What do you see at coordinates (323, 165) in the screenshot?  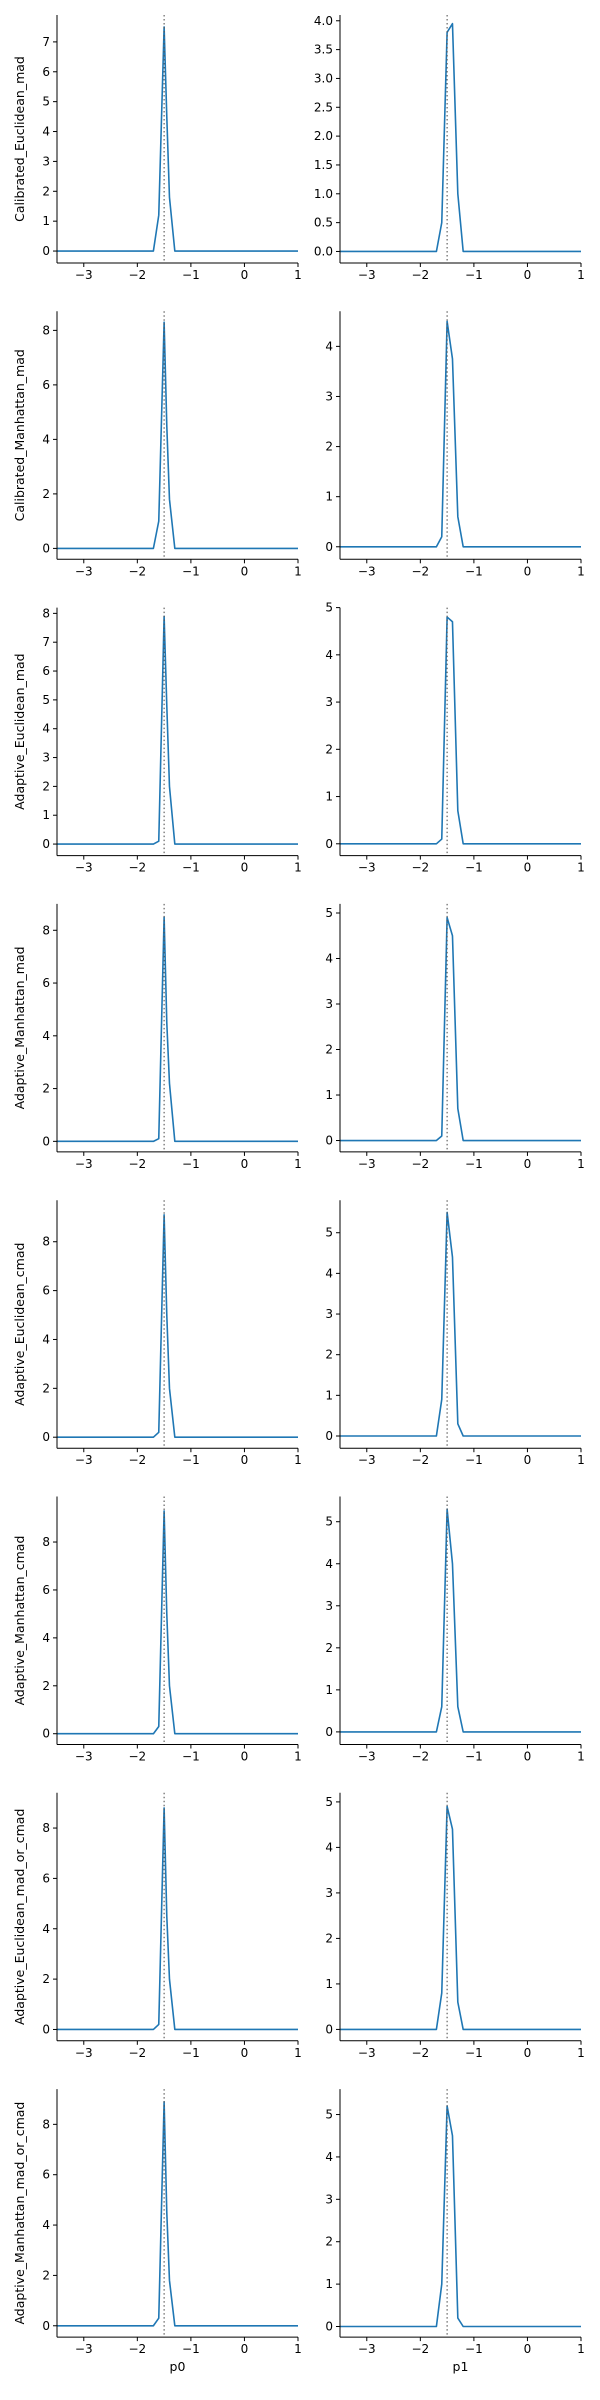 I see `y-tick-label: 1.5` at bounding box center [323, 165].